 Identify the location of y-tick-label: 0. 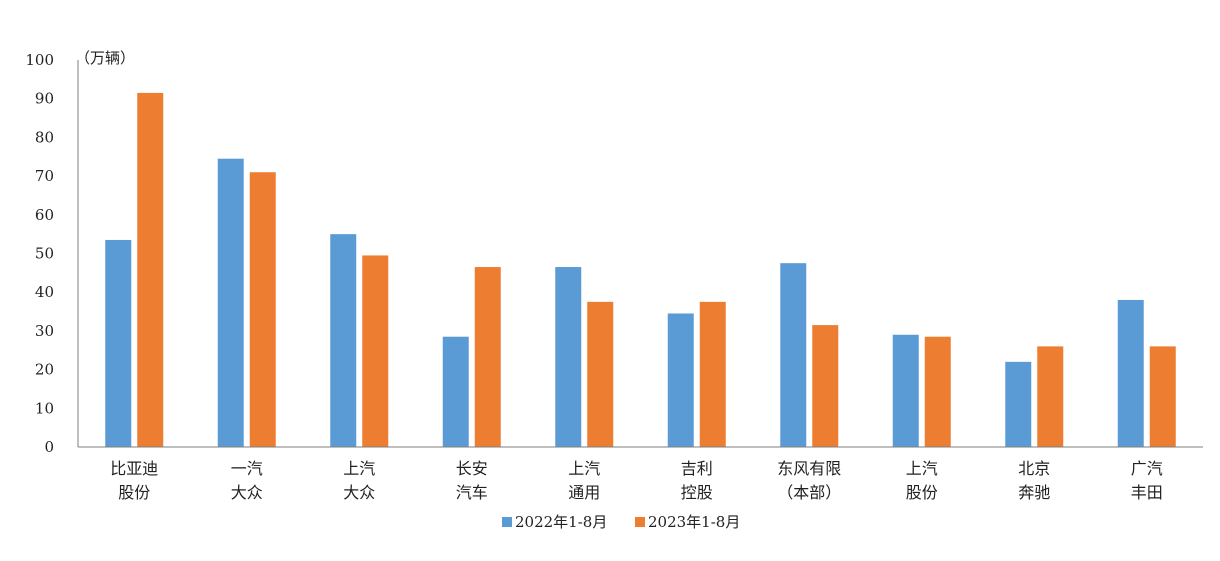
(49, 447).